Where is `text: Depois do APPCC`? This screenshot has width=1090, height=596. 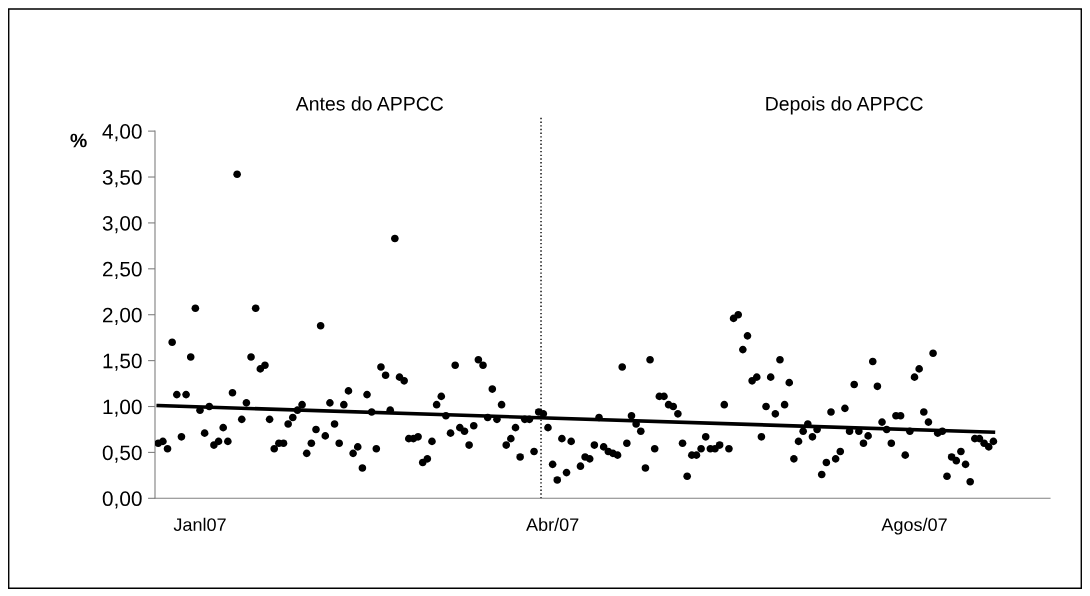 text: Depois do APPCC is located at coordinates (844, 105).